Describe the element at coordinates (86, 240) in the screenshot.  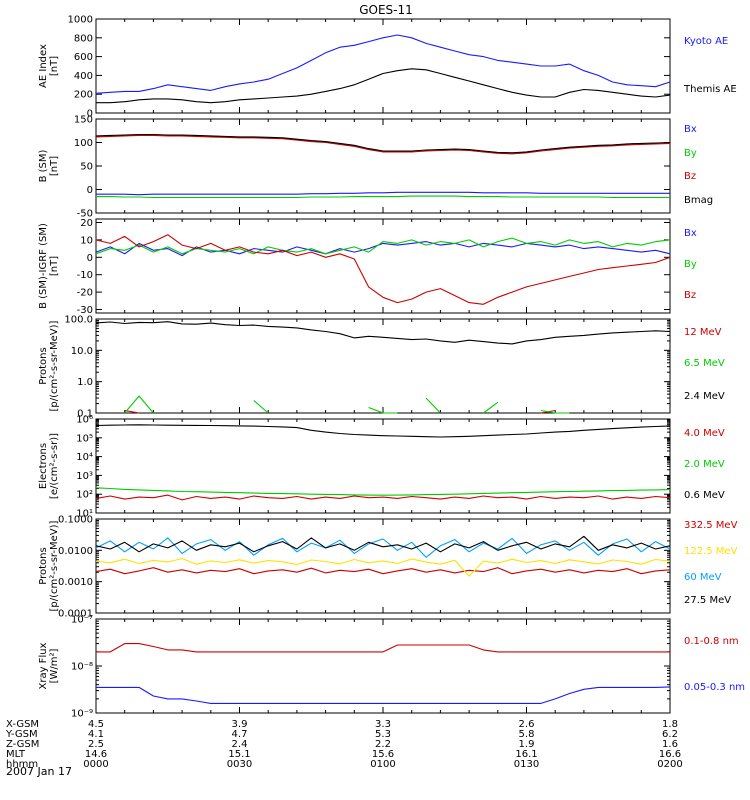
I see `y-tick-label: 10` at that location.